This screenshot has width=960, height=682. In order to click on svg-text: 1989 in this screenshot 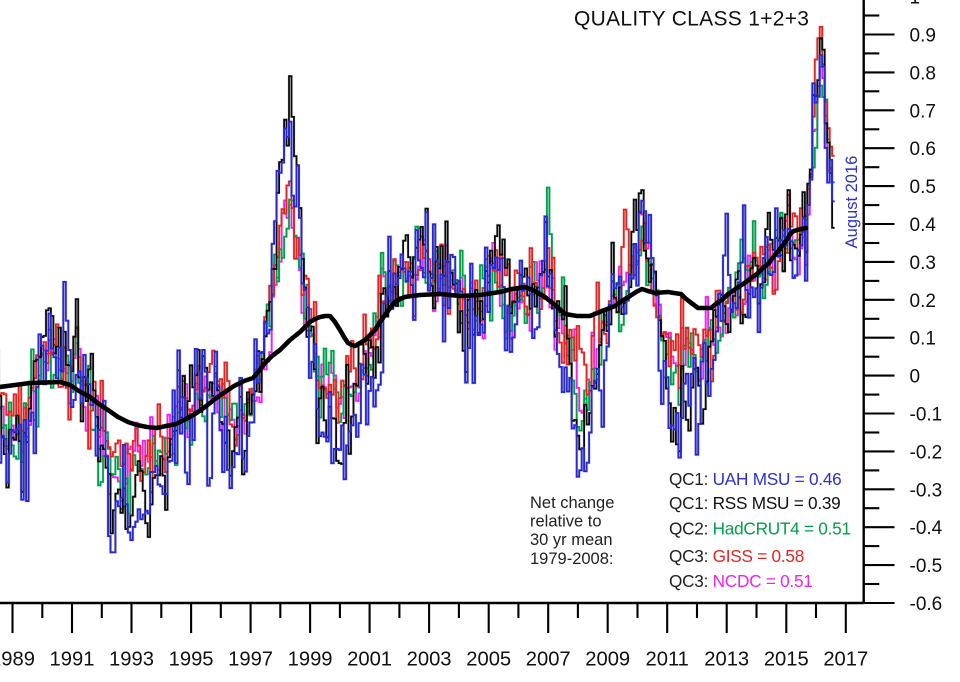, I will do `click(17, 660)`.